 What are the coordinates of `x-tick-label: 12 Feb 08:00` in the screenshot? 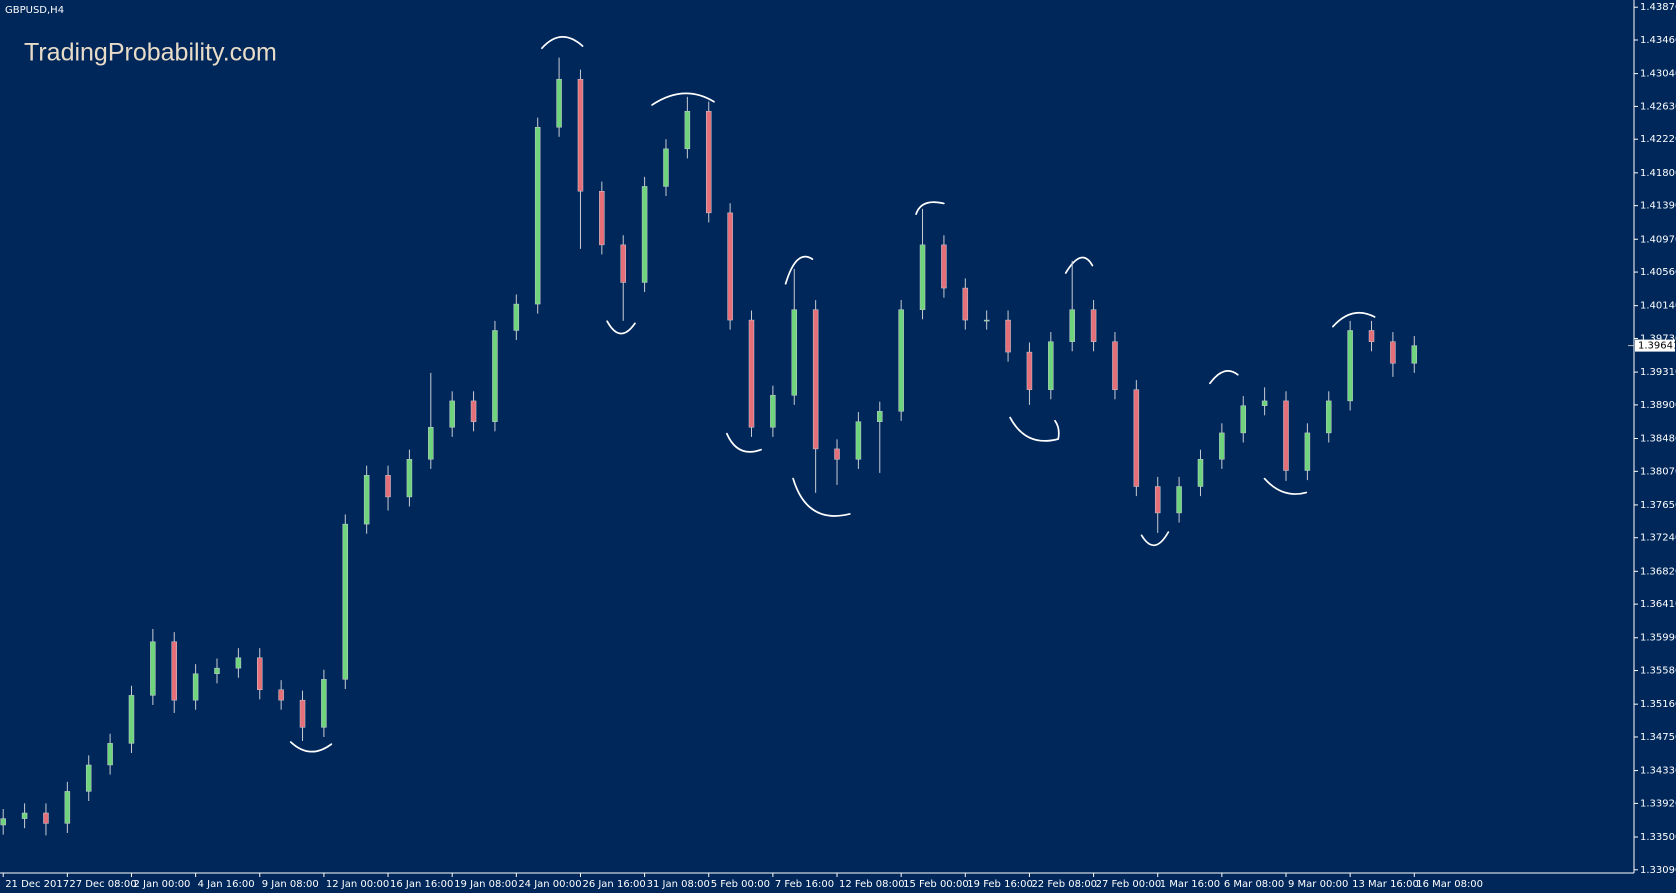 It's located at (872, 884).